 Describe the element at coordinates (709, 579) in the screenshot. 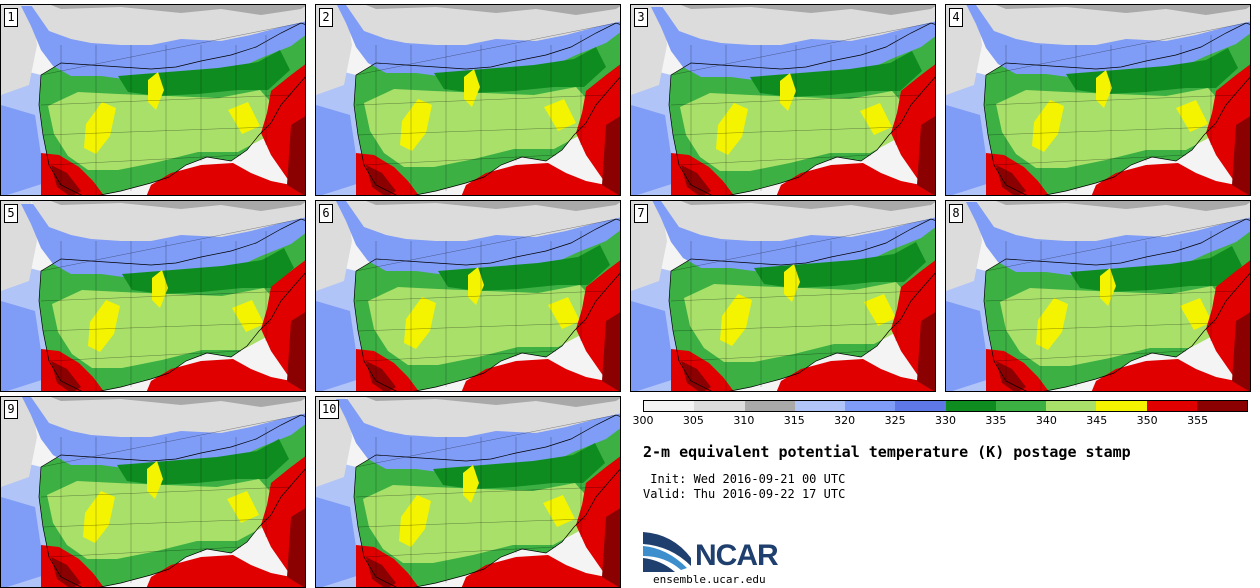

I see `website-label: ensemble.ucar.edu` at that location.